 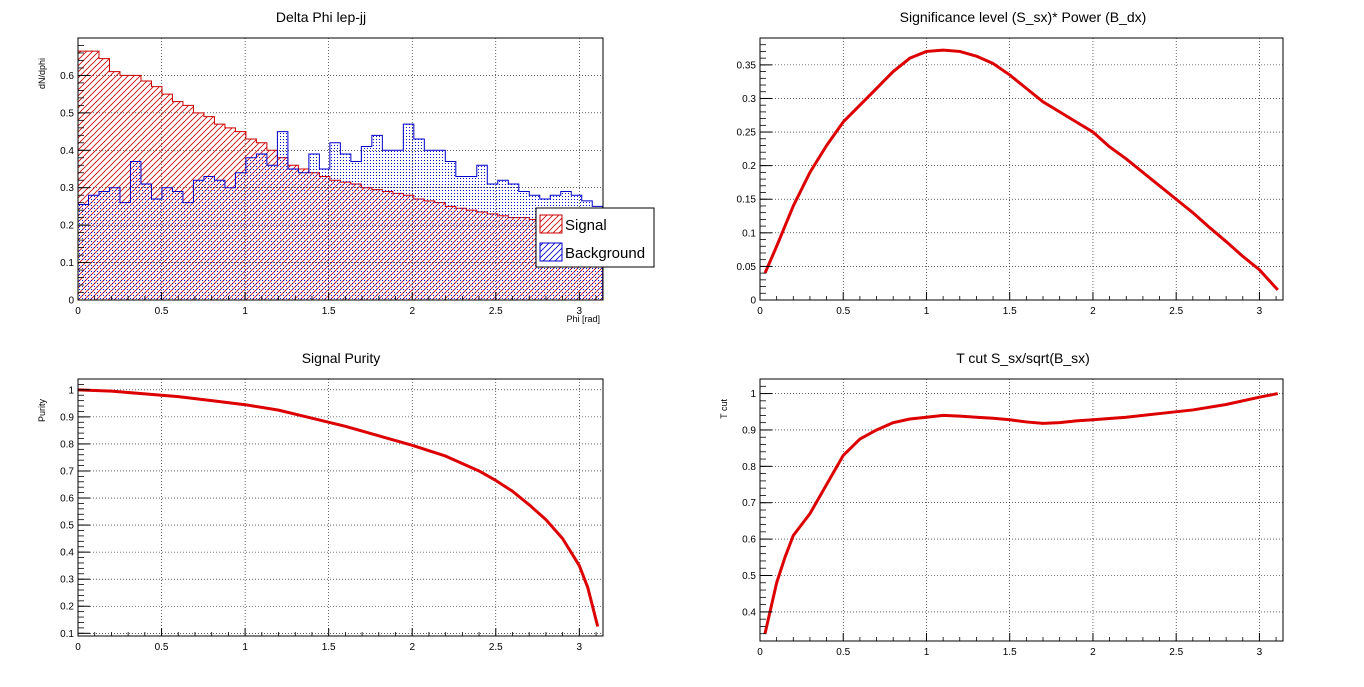 I want to click on y-tick-label: 0.15, so click(x=747, y=200).